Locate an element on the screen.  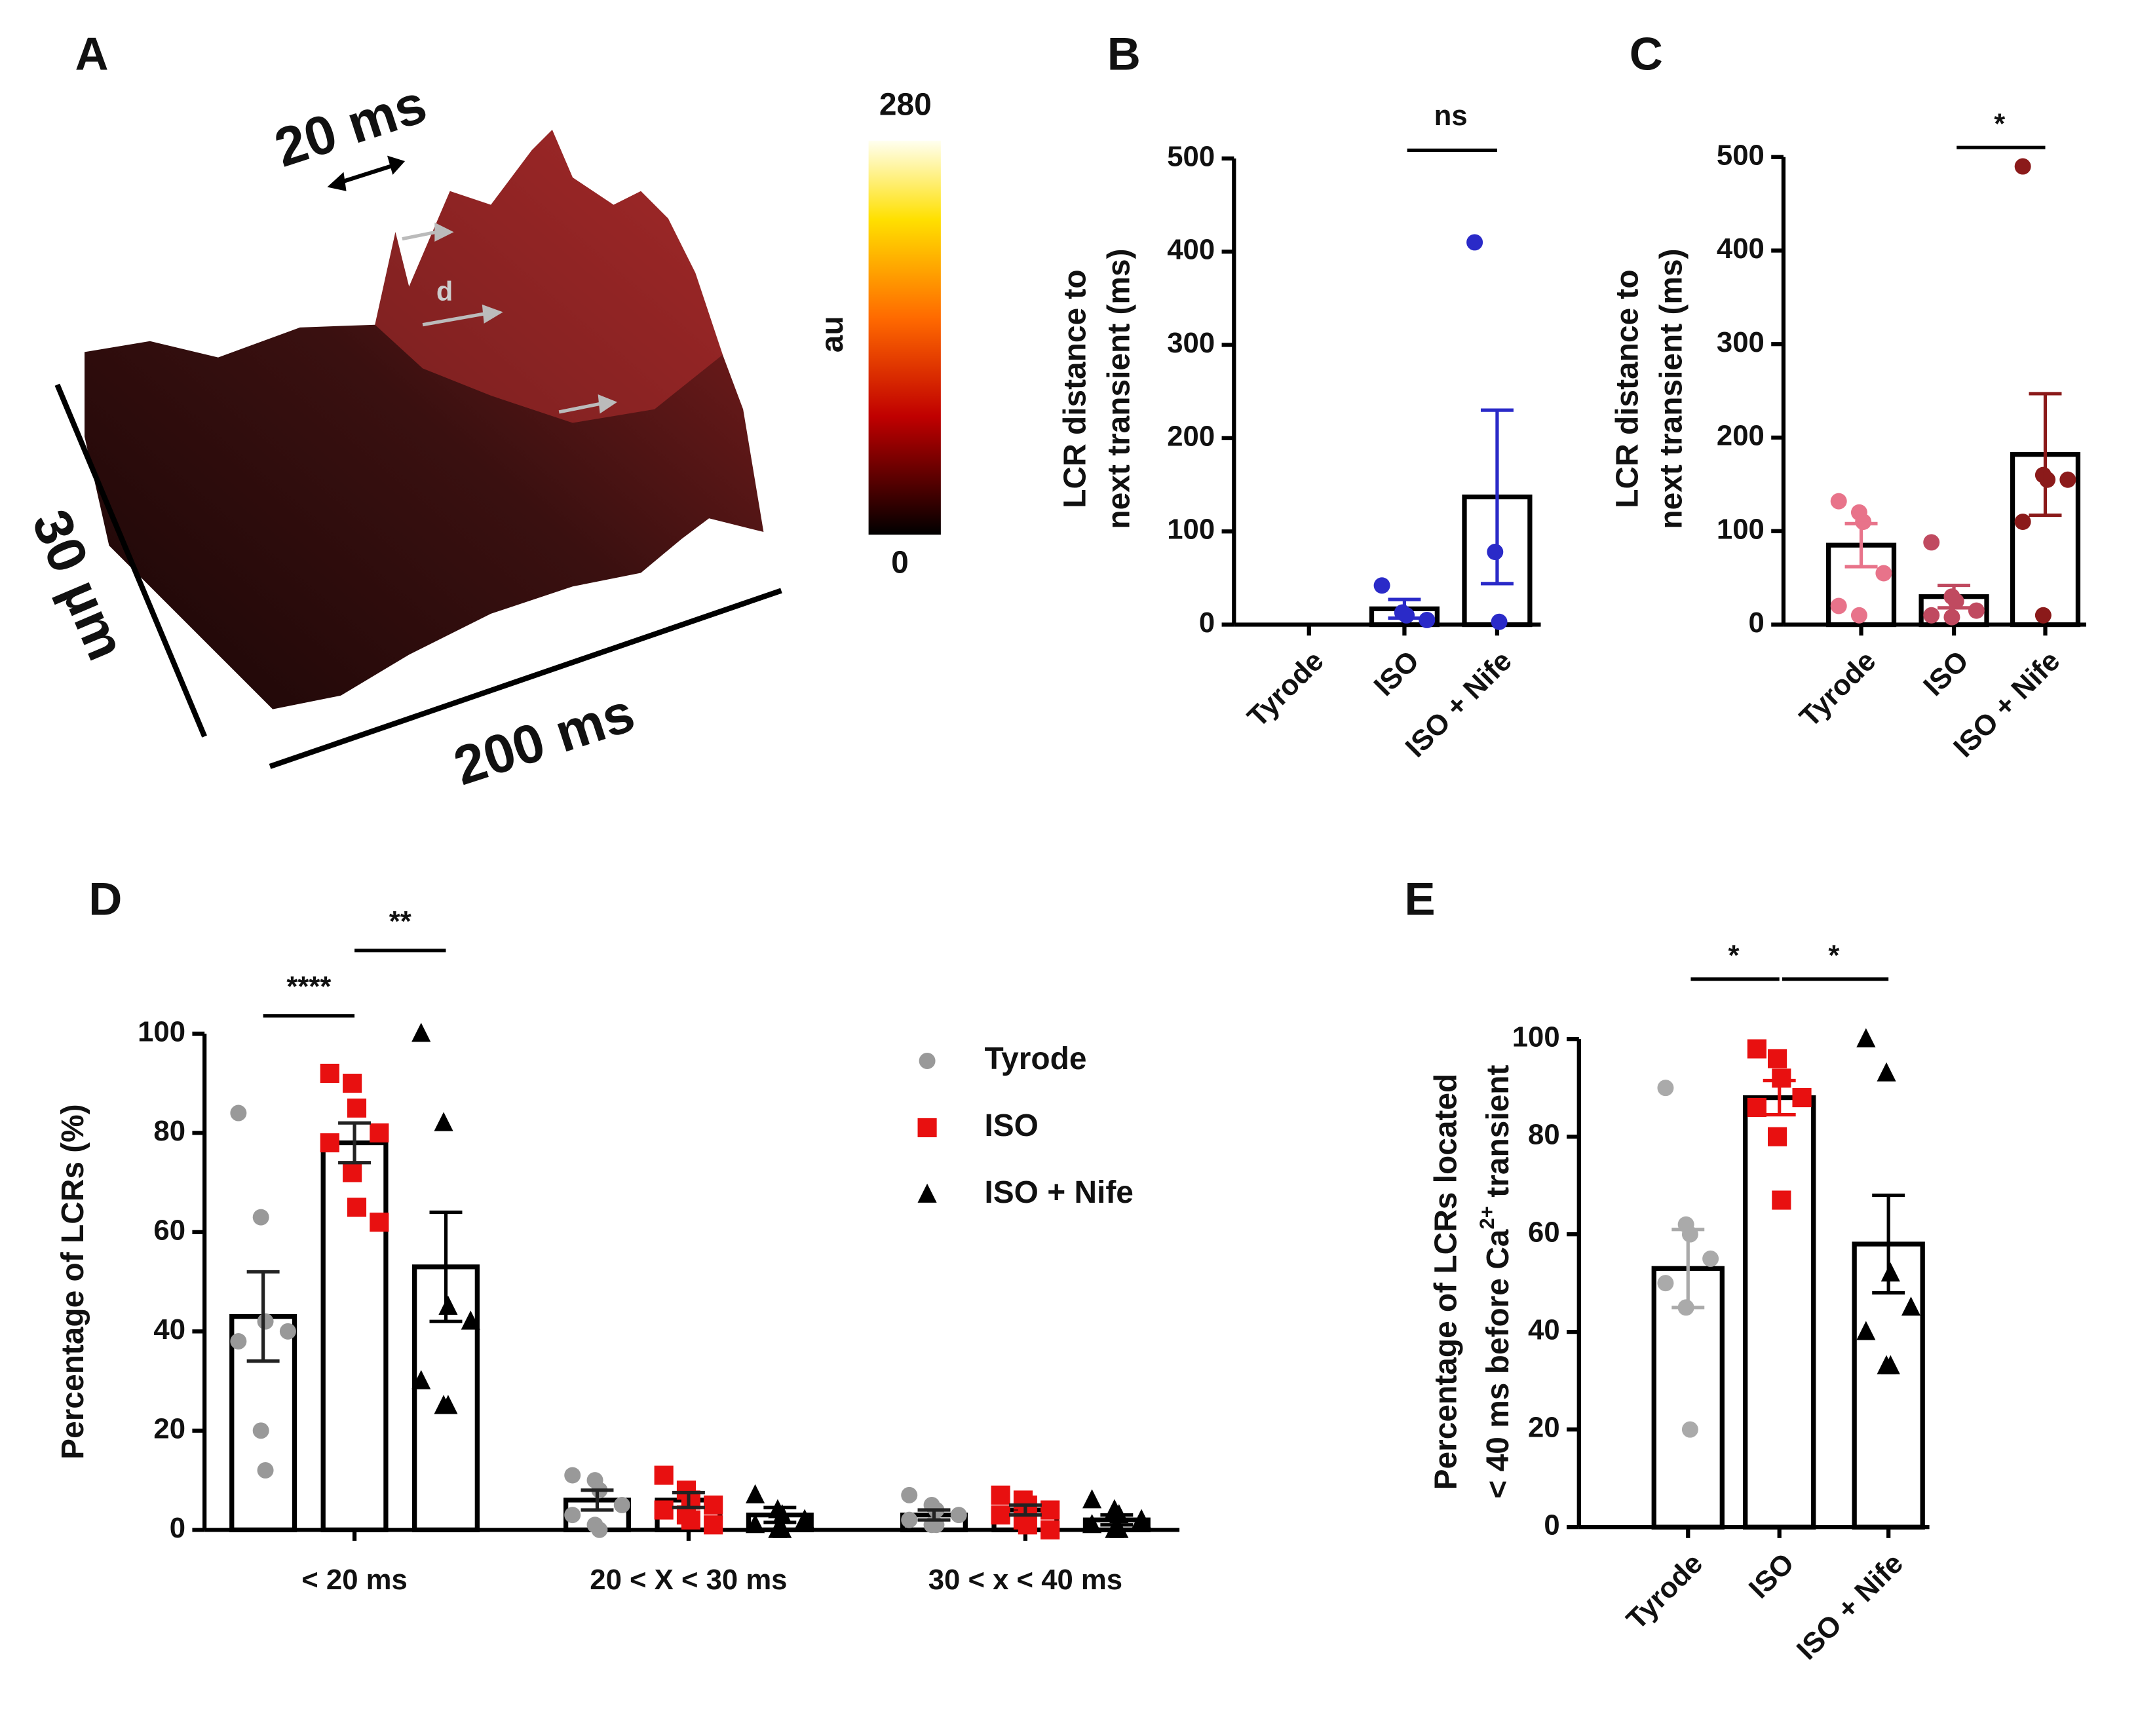
y-axis-label: next transient (ms) is located at coordinates (1118, 388).